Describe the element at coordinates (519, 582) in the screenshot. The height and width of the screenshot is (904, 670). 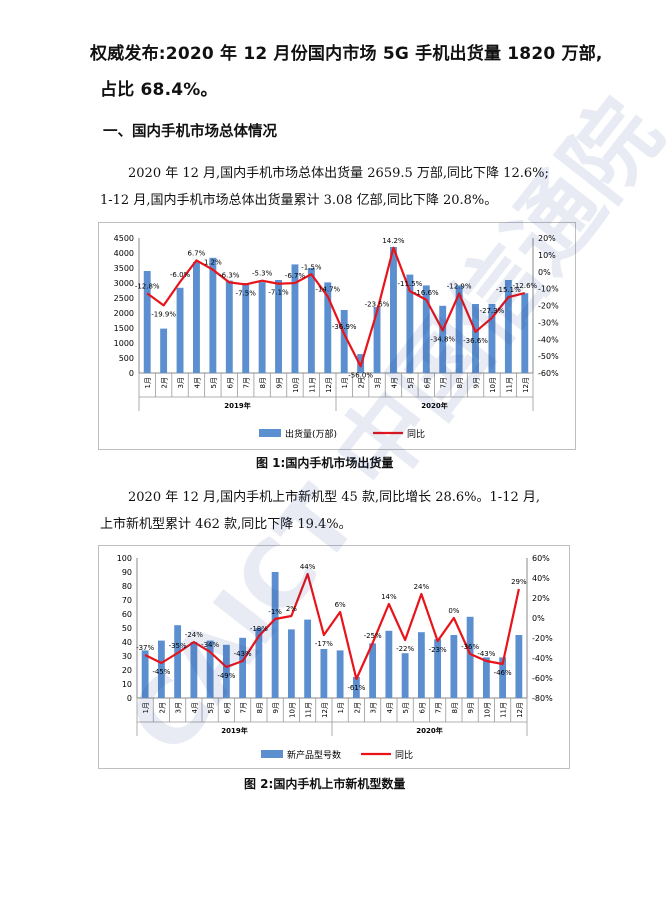
I see `yoy-data-label: 29%` at that location.